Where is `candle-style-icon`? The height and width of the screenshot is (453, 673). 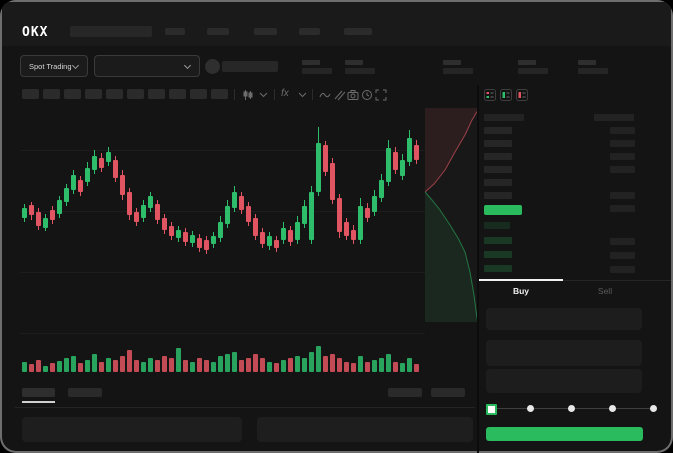
candle-style-icon is located at coordinates (248, 95).